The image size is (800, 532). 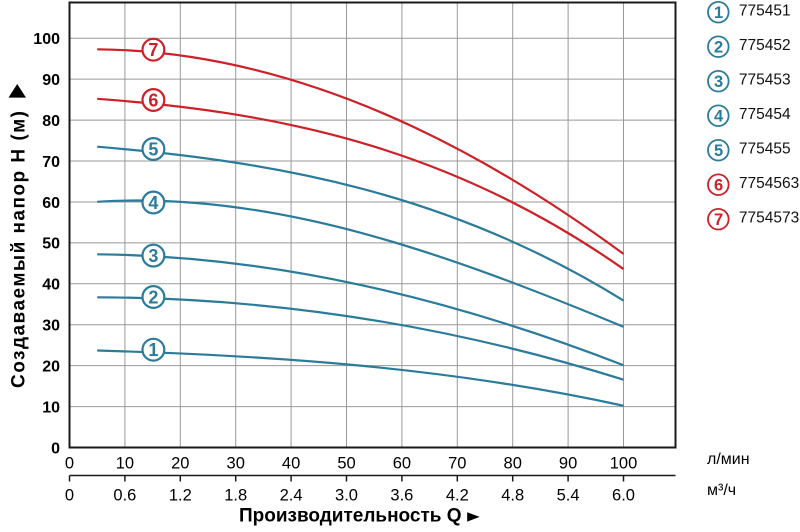 I want to click on svg-text: 2.4, so click(x=291, y=496).